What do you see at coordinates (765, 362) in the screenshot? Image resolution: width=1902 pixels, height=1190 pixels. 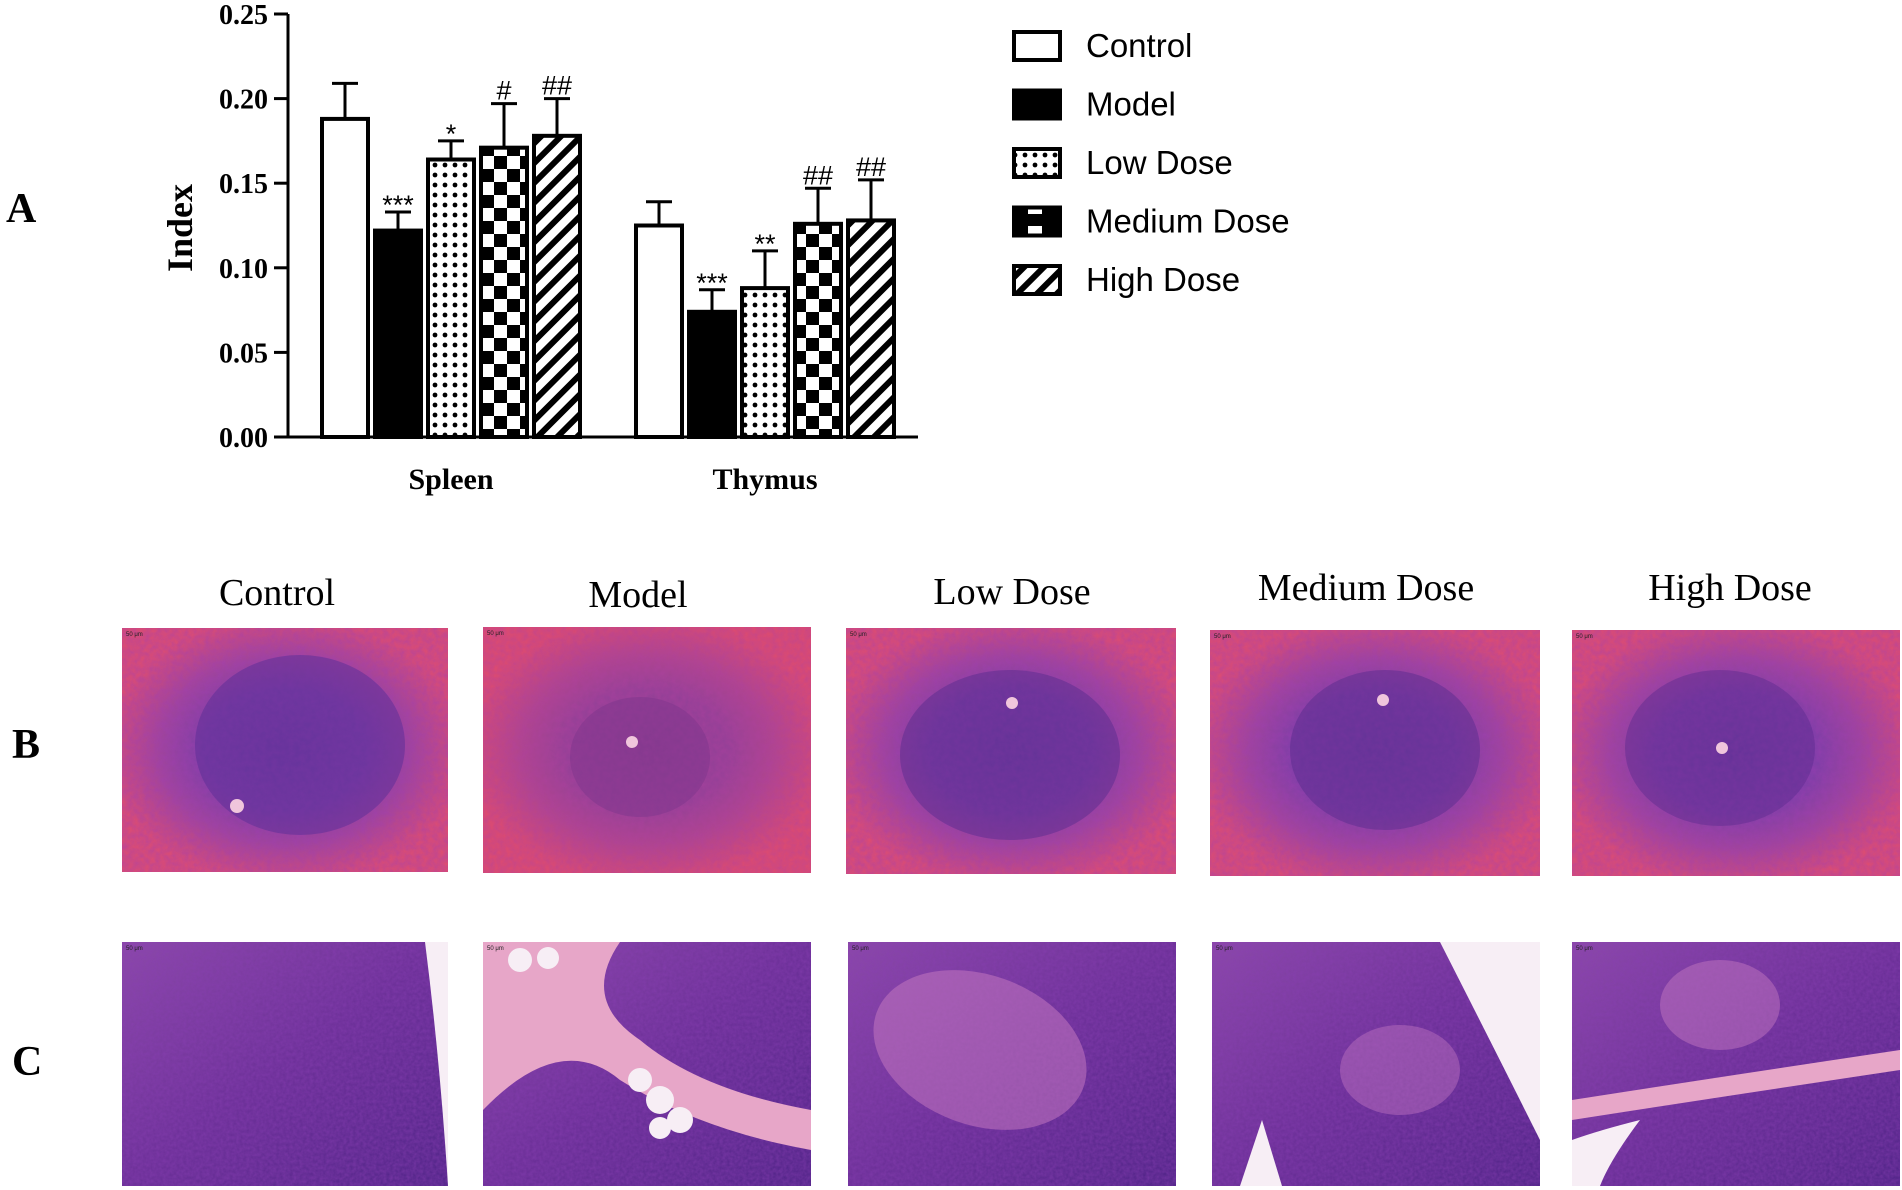 I see `bar-low-dose-thymus` at bounding box center [765, 362].